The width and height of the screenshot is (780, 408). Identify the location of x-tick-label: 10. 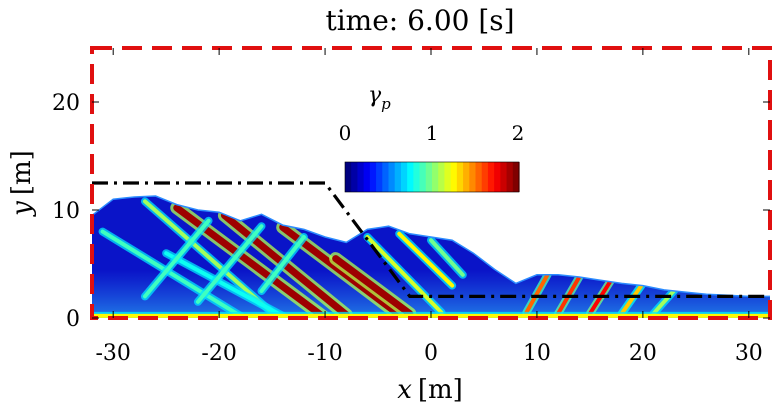
(537, 353).